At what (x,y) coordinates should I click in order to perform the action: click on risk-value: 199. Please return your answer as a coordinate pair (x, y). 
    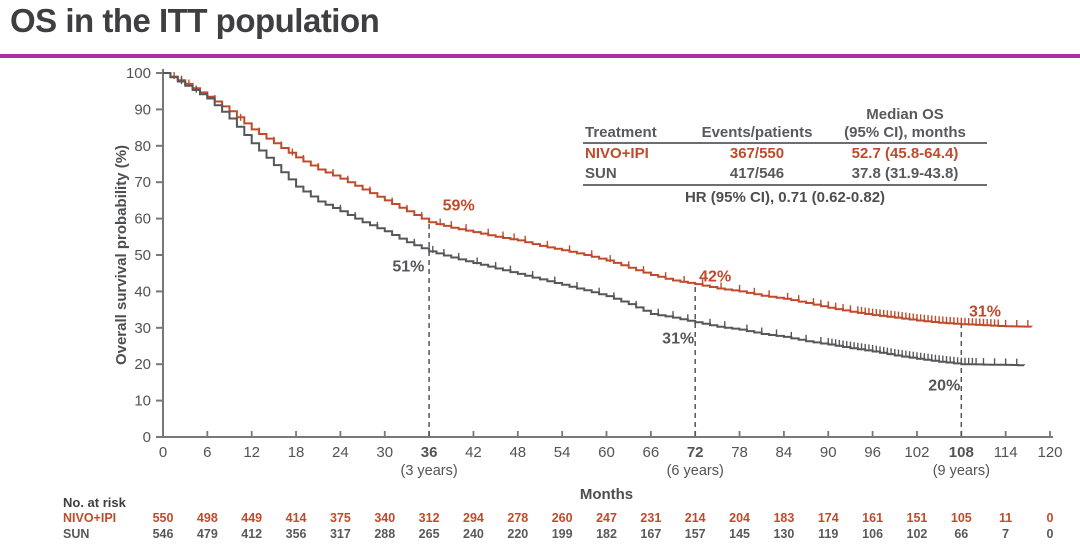
    Looking at the image, I should click on (562, 534).